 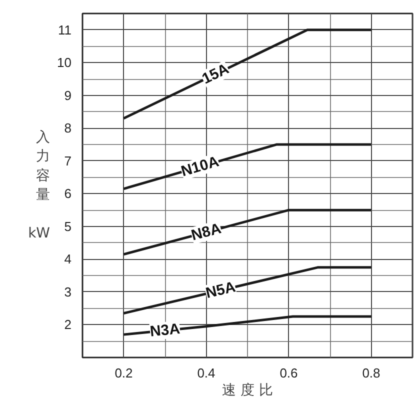 What do you see at coordinates (68, 194) in the screenshot?
I see `y-tick-label: 6` at bounding box center [68, 194].